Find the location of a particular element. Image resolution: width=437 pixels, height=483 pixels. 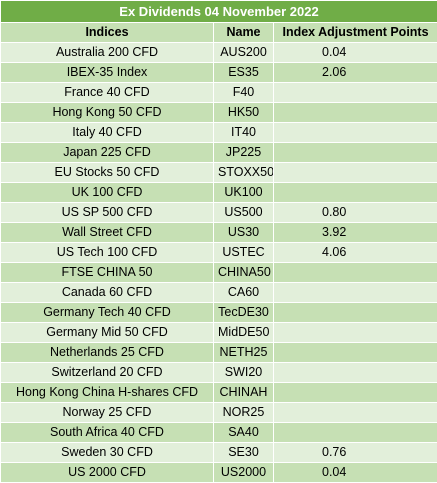

cell-index: US SP 500 CFD is located at coordinates (107, 212).